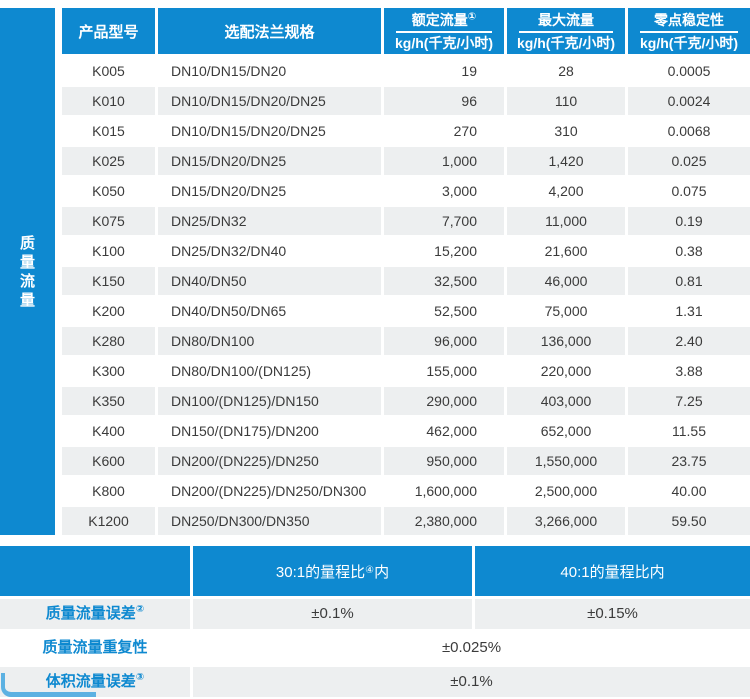  I want to click on category-sidebar: 质量流量, so click(27, 271).